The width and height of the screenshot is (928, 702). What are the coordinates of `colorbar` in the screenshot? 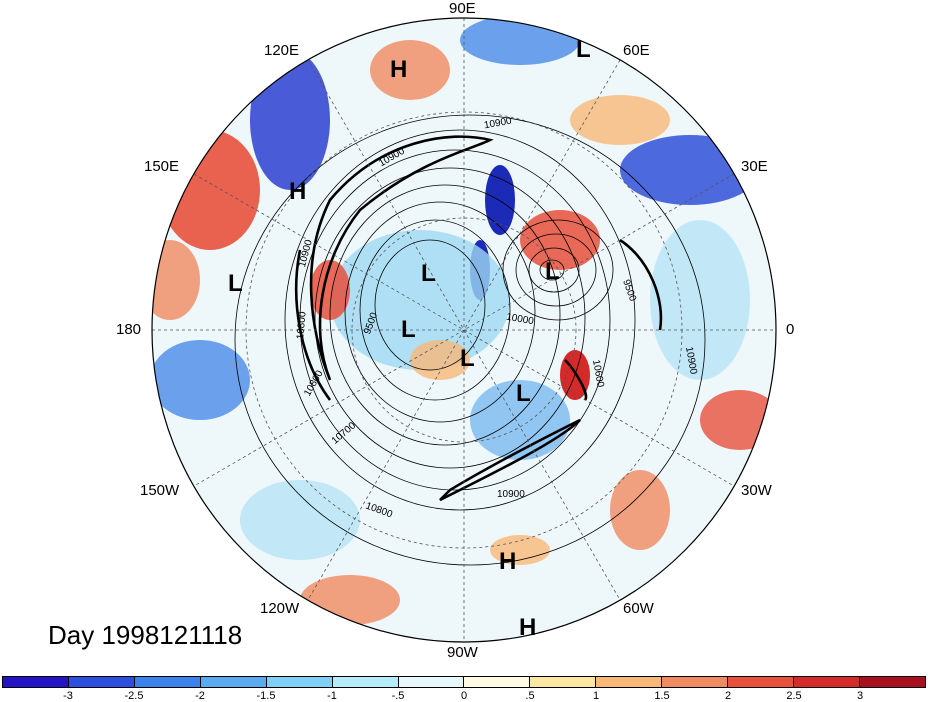 It's located at (464, 682).